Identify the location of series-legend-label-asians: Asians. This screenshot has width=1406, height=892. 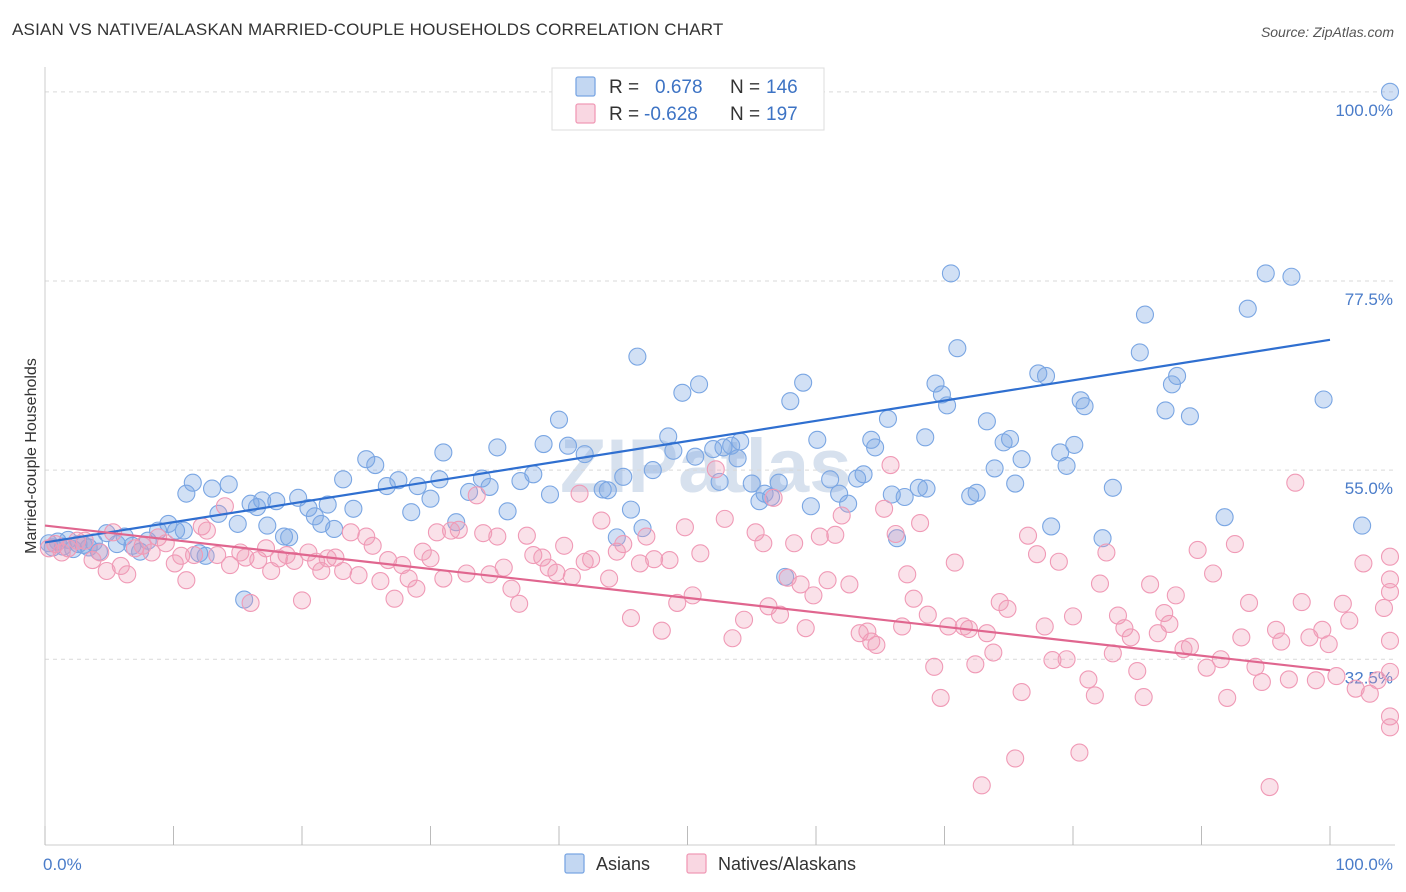
(623, 864).